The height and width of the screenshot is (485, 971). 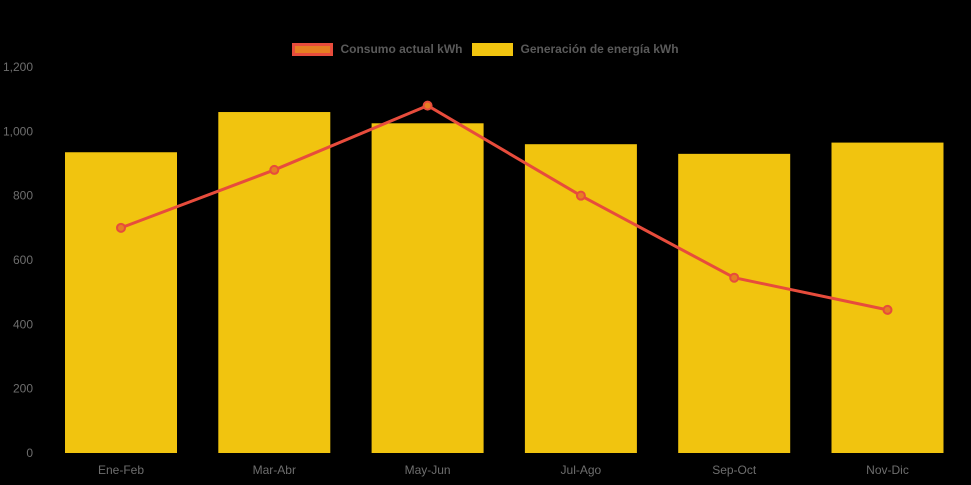 What do you see at coordinates (121, 227) in the screenshot?
I see `point-Ene-Feb` at bounding box center [121, 227].